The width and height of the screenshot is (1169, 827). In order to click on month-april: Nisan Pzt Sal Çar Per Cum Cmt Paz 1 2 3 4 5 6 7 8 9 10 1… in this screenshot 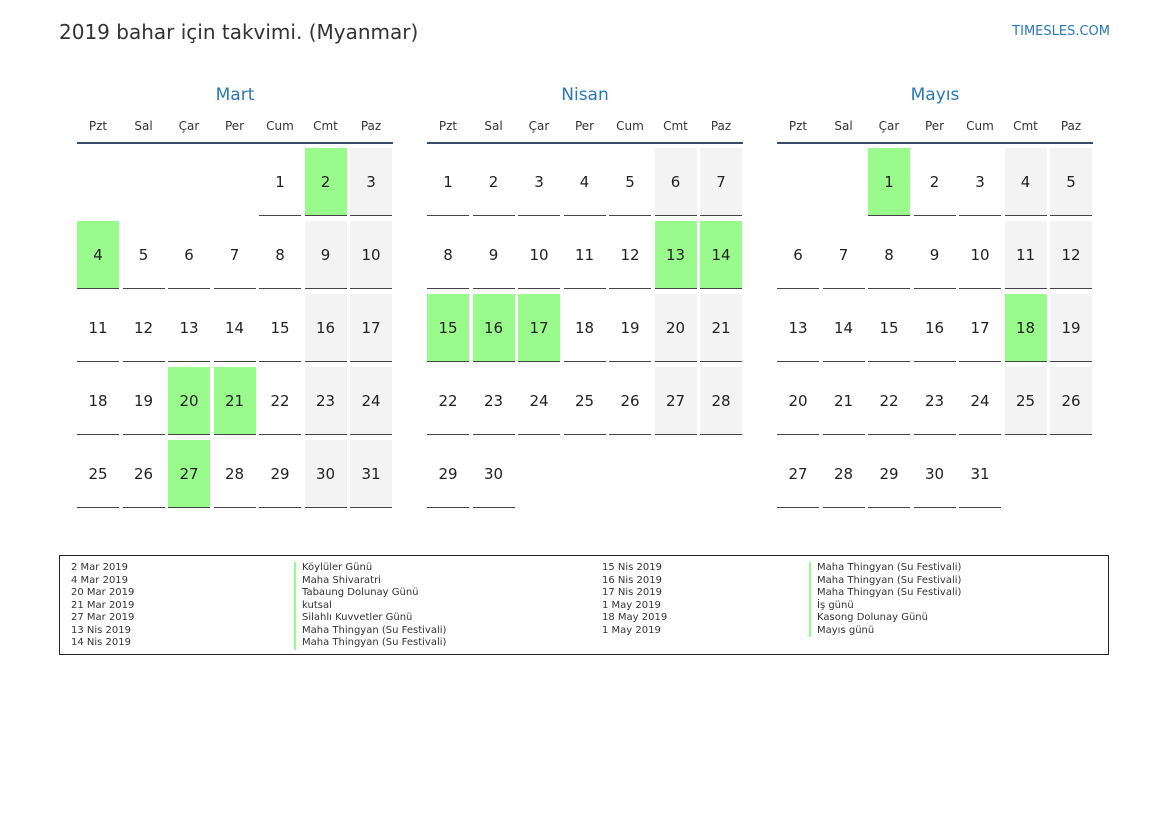, I will do `click(585, 296)`.